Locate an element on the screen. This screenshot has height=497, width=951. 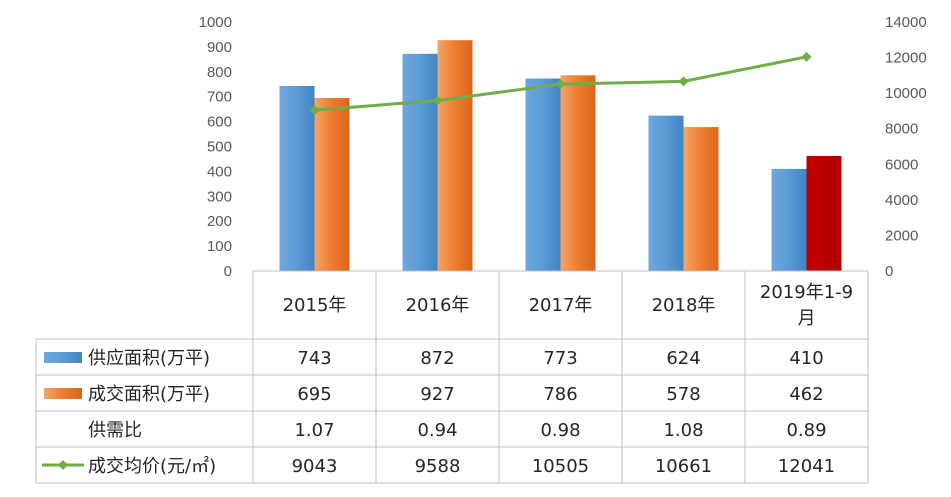
table-cell-value: 462 is located at coordinates (806, 394).